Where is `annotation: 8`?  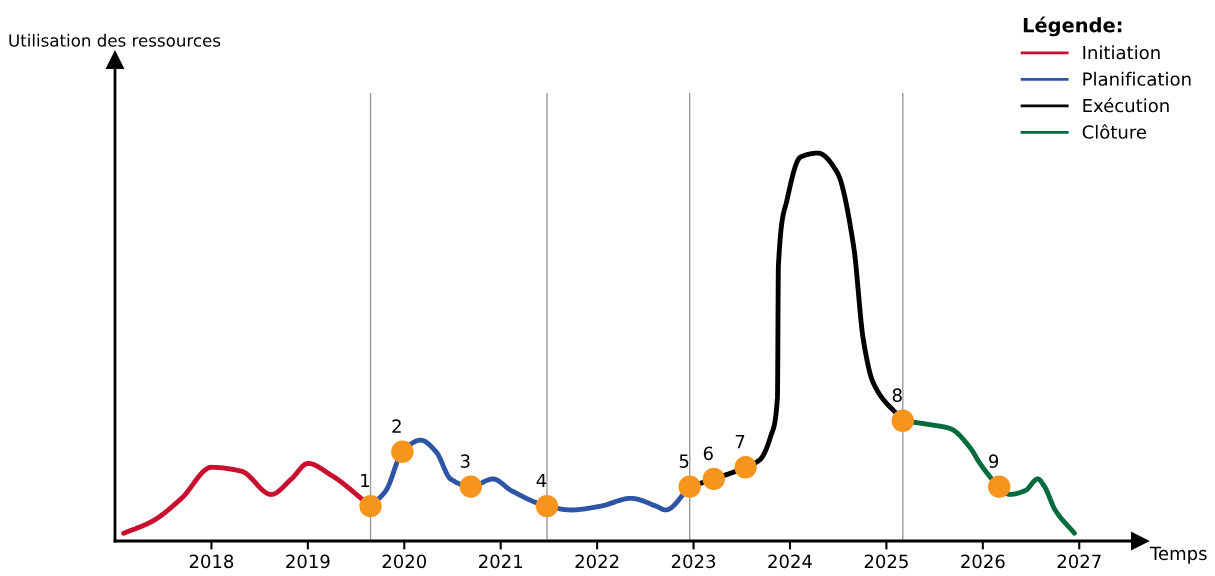 annotation: 8 is located at coordinates (897, 395).